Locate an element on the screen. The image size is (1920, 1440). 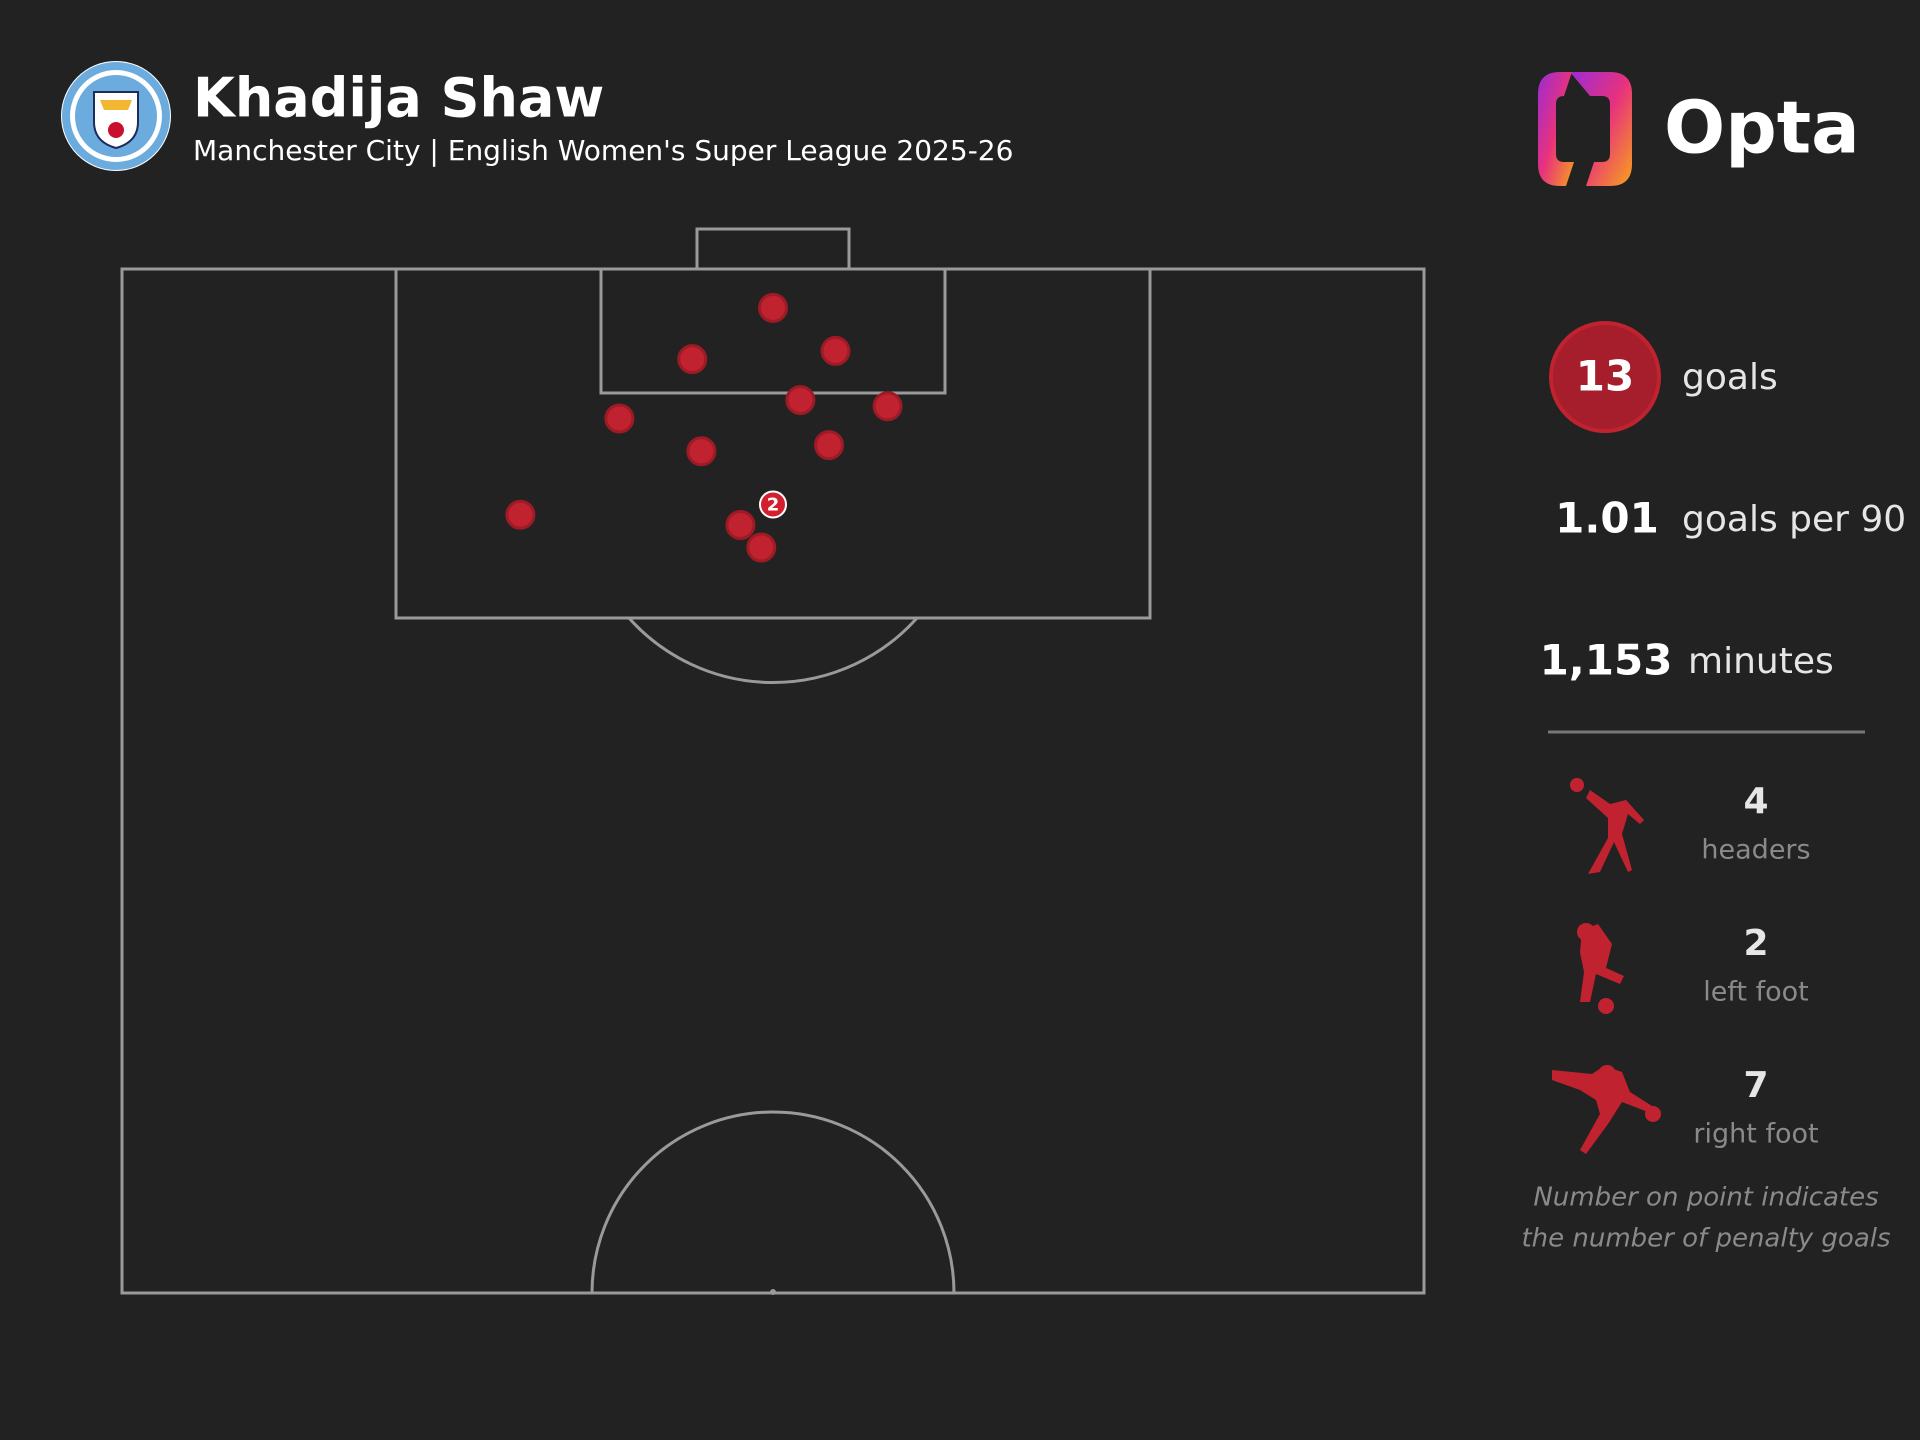
minutes-label: minutes is located at coordinates (1761, 661).